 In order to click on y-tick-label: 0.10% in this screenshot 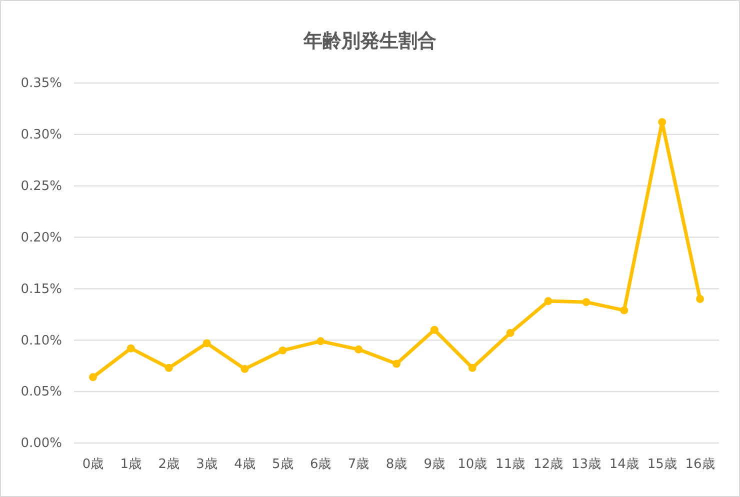, I will do `click(41, 340)`.